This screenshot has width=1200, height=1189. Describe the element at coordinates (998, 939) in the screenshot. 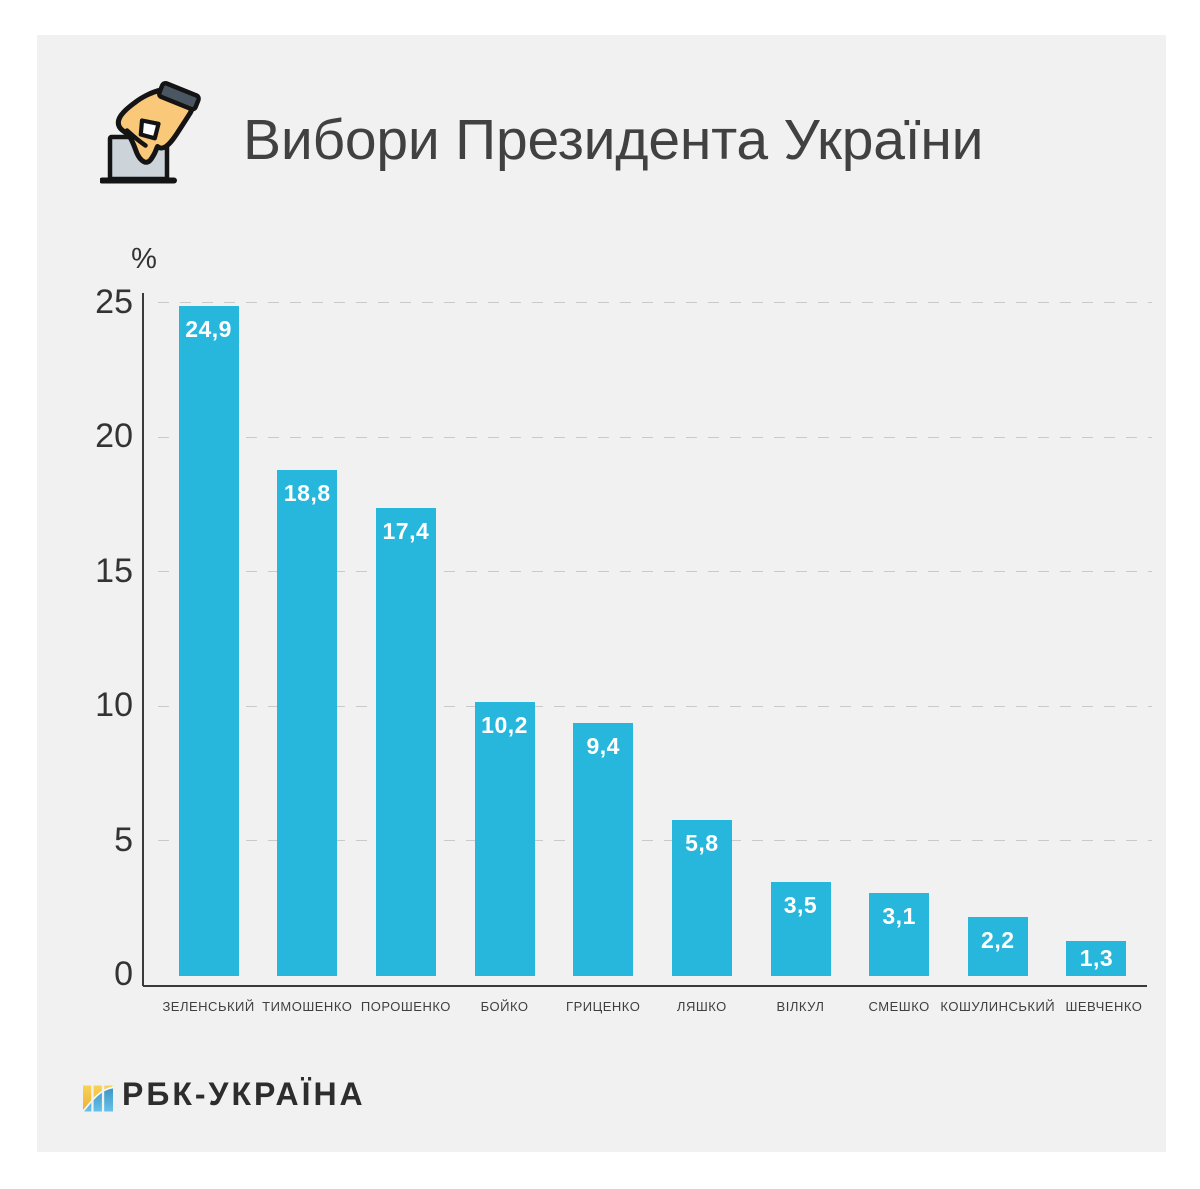

I see `bar-value-label: 2,2` at that location.